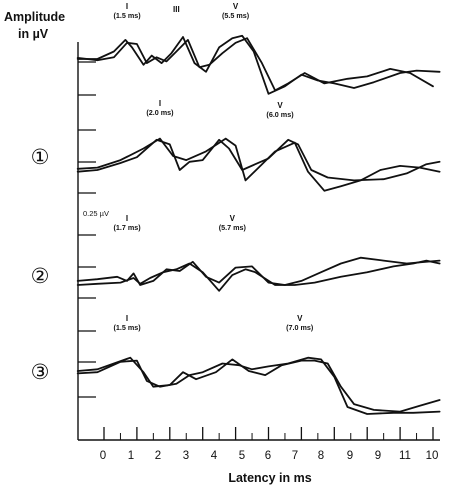 This screenshot has width=452, height=488. What do you see at coordinates (127, 218) in the screenshot?
I see `panel-2-peak-label-0-line-0: I` at bounding box center [127, 218].